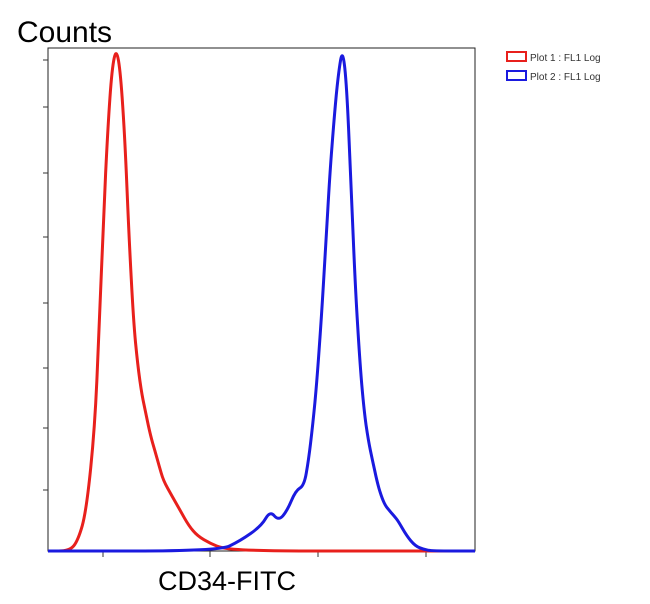 The width and height of the screenshot is (650, 604). I want to click on legend-label-plot-2: Plot 2 : FL1 Log, so click(565, 77).